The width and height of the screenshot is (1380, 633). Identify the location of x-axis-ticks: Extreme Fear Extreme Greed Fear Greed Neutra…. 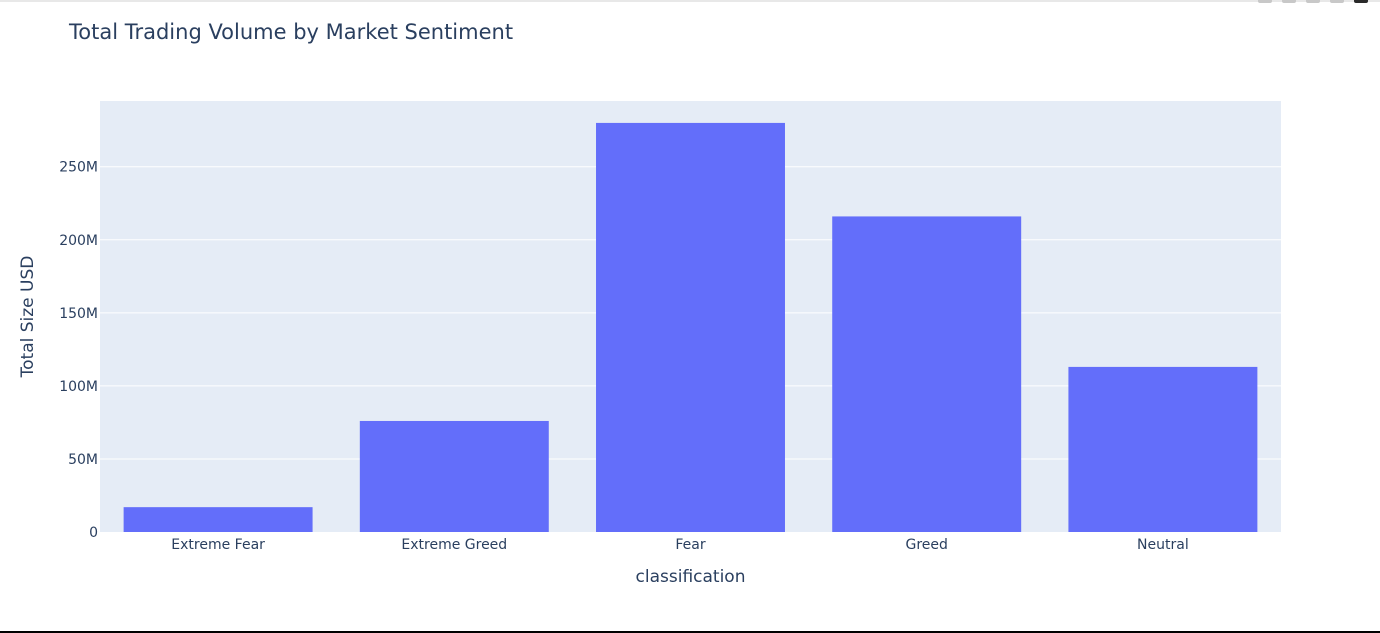
(679, 545).